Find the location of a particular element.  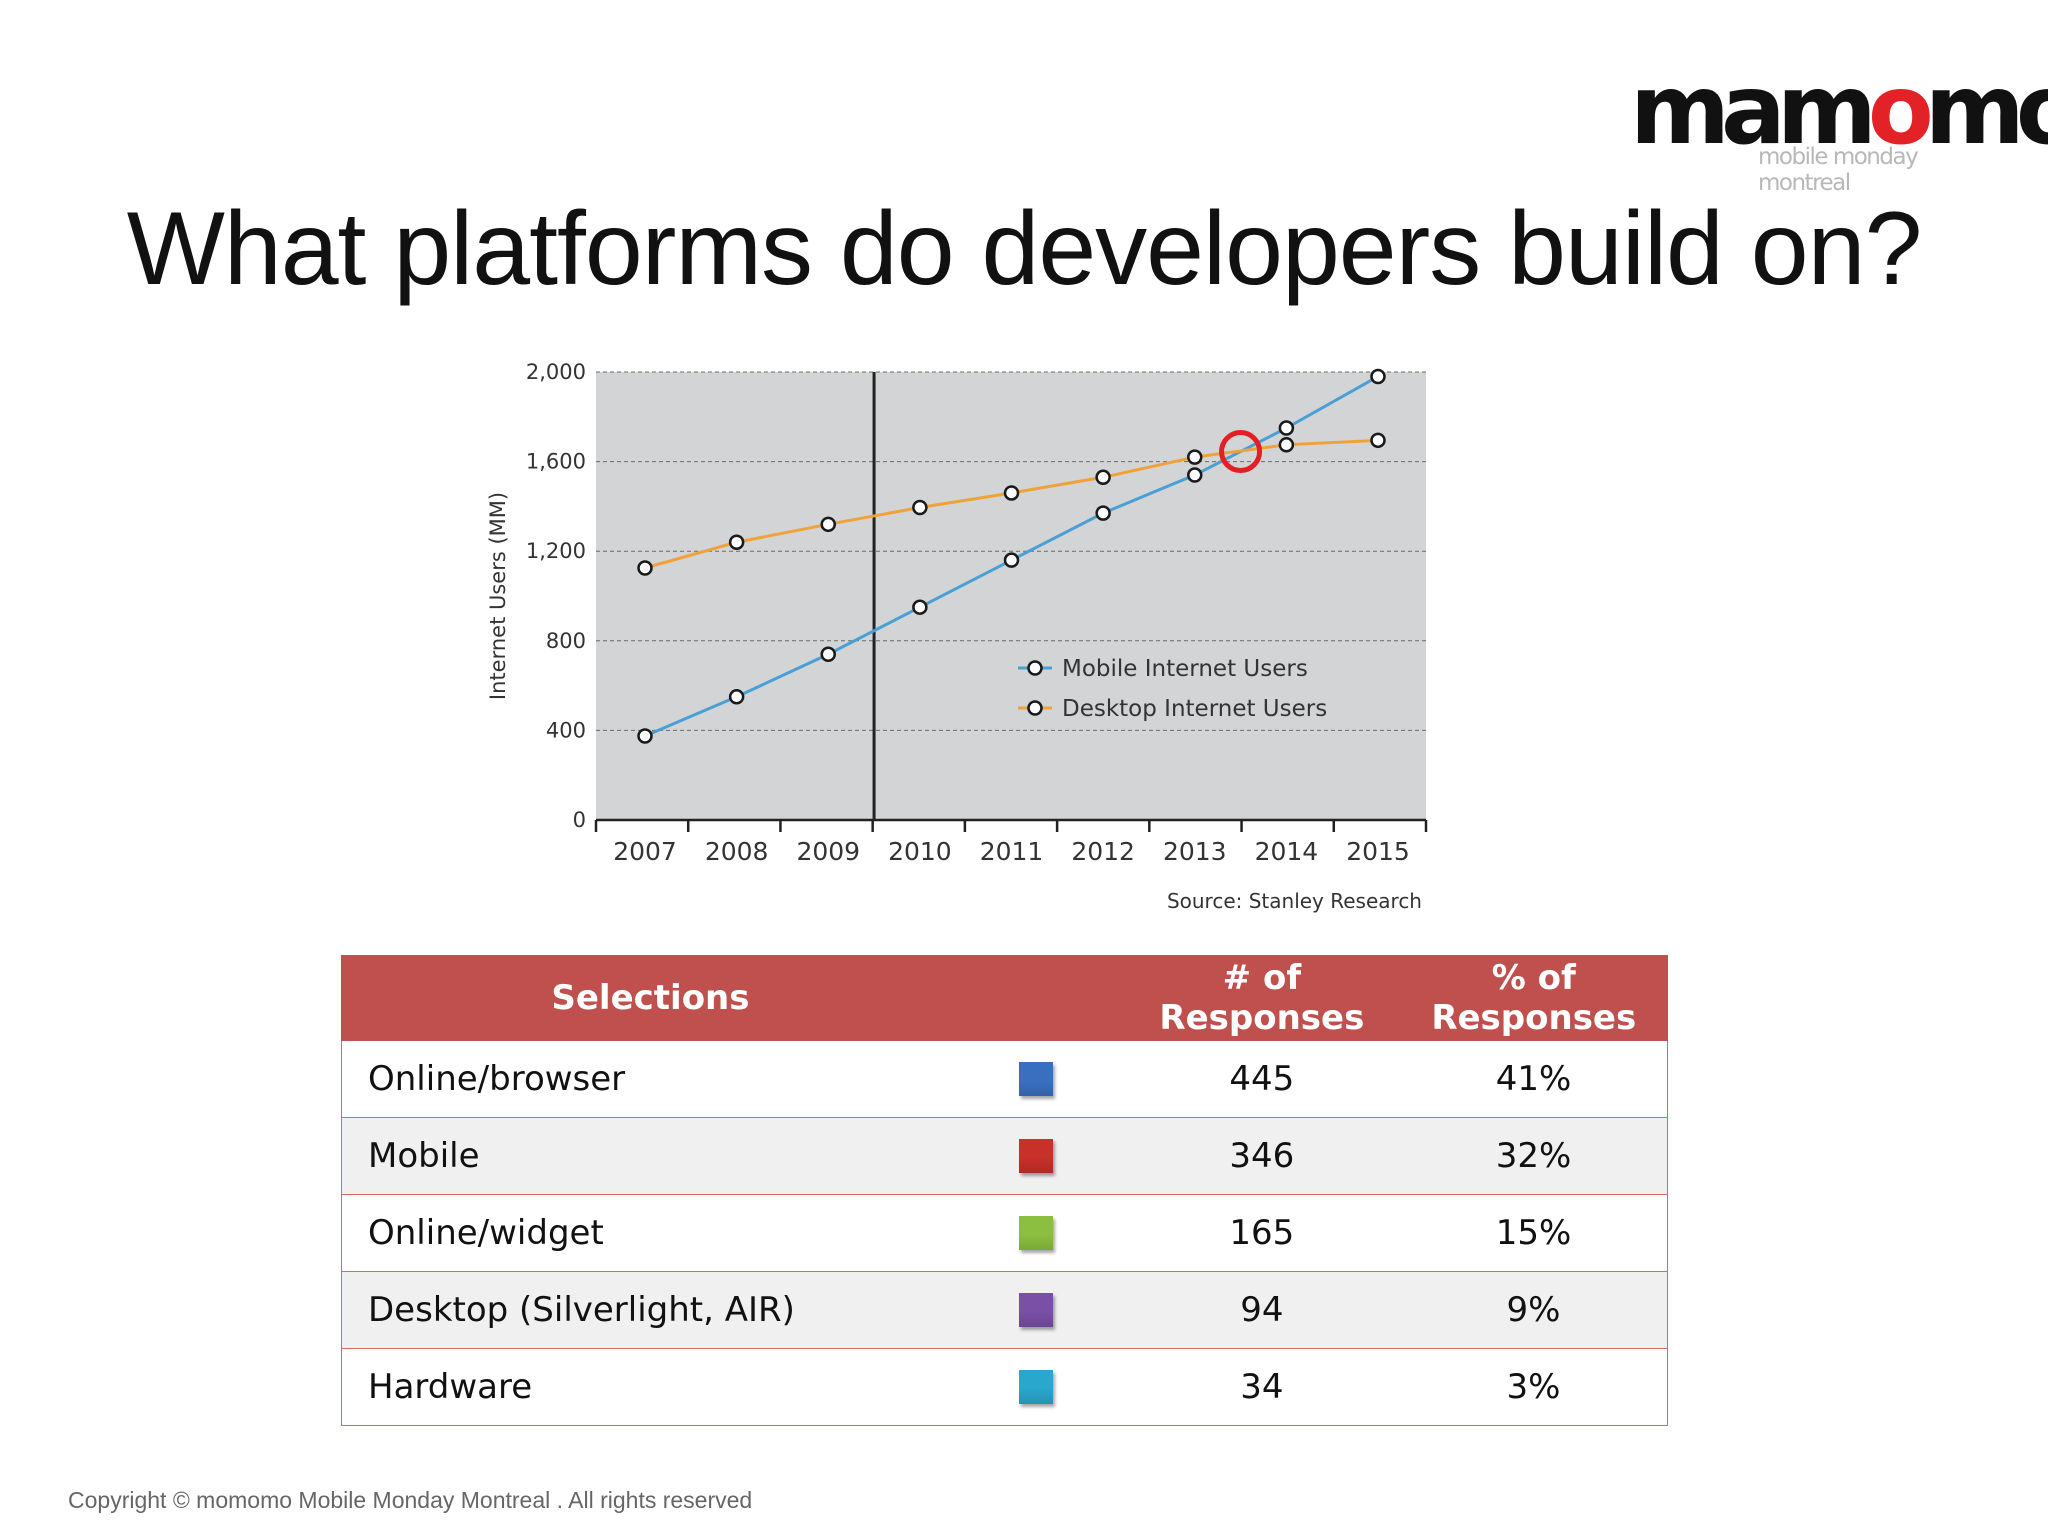

table-header-row: Selections # of Responses % of Responses is located at coordinates (1005, 998).